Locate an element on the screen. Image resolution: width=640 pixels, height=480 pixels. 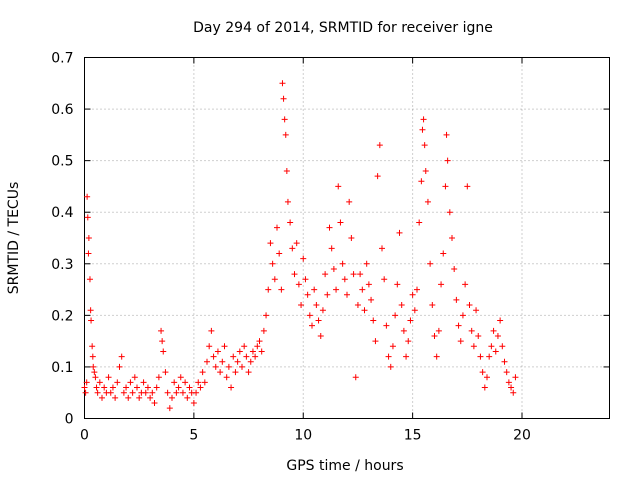
y-axis-label: SRMTID / TECUs is located at coordinates (14, 238).